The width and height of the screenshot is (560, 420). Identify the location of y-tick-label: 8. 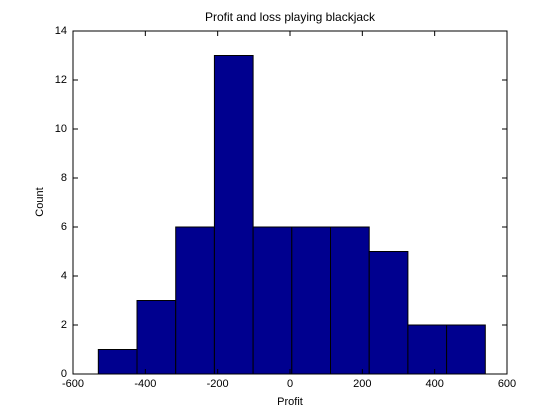
(64, 178).